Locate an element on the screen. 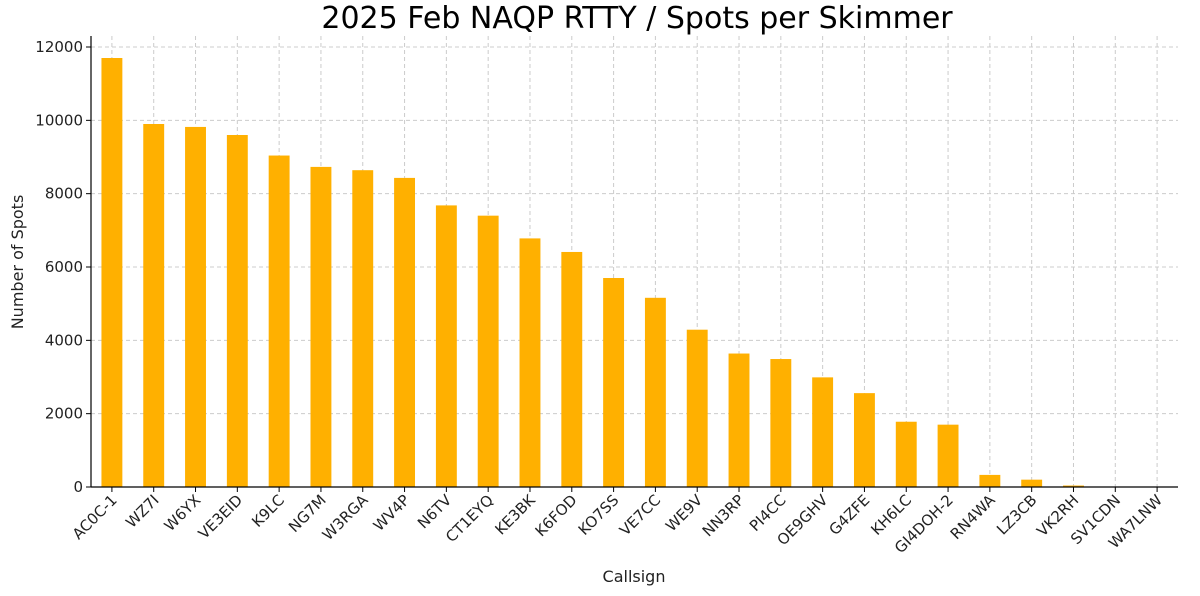  x-tick-label: WZ7I is located at coordinates (142, 511).